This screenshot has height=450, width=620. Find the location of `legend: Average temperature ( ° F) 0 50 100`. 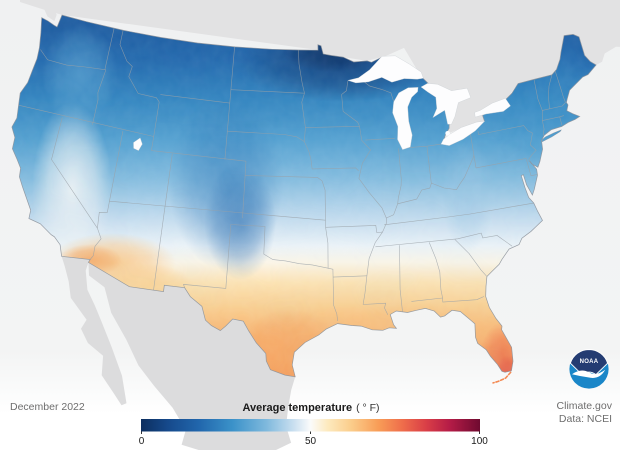

legend: Average temperature ( ° F) 0 50 100 is located at coordinates (314, 424).